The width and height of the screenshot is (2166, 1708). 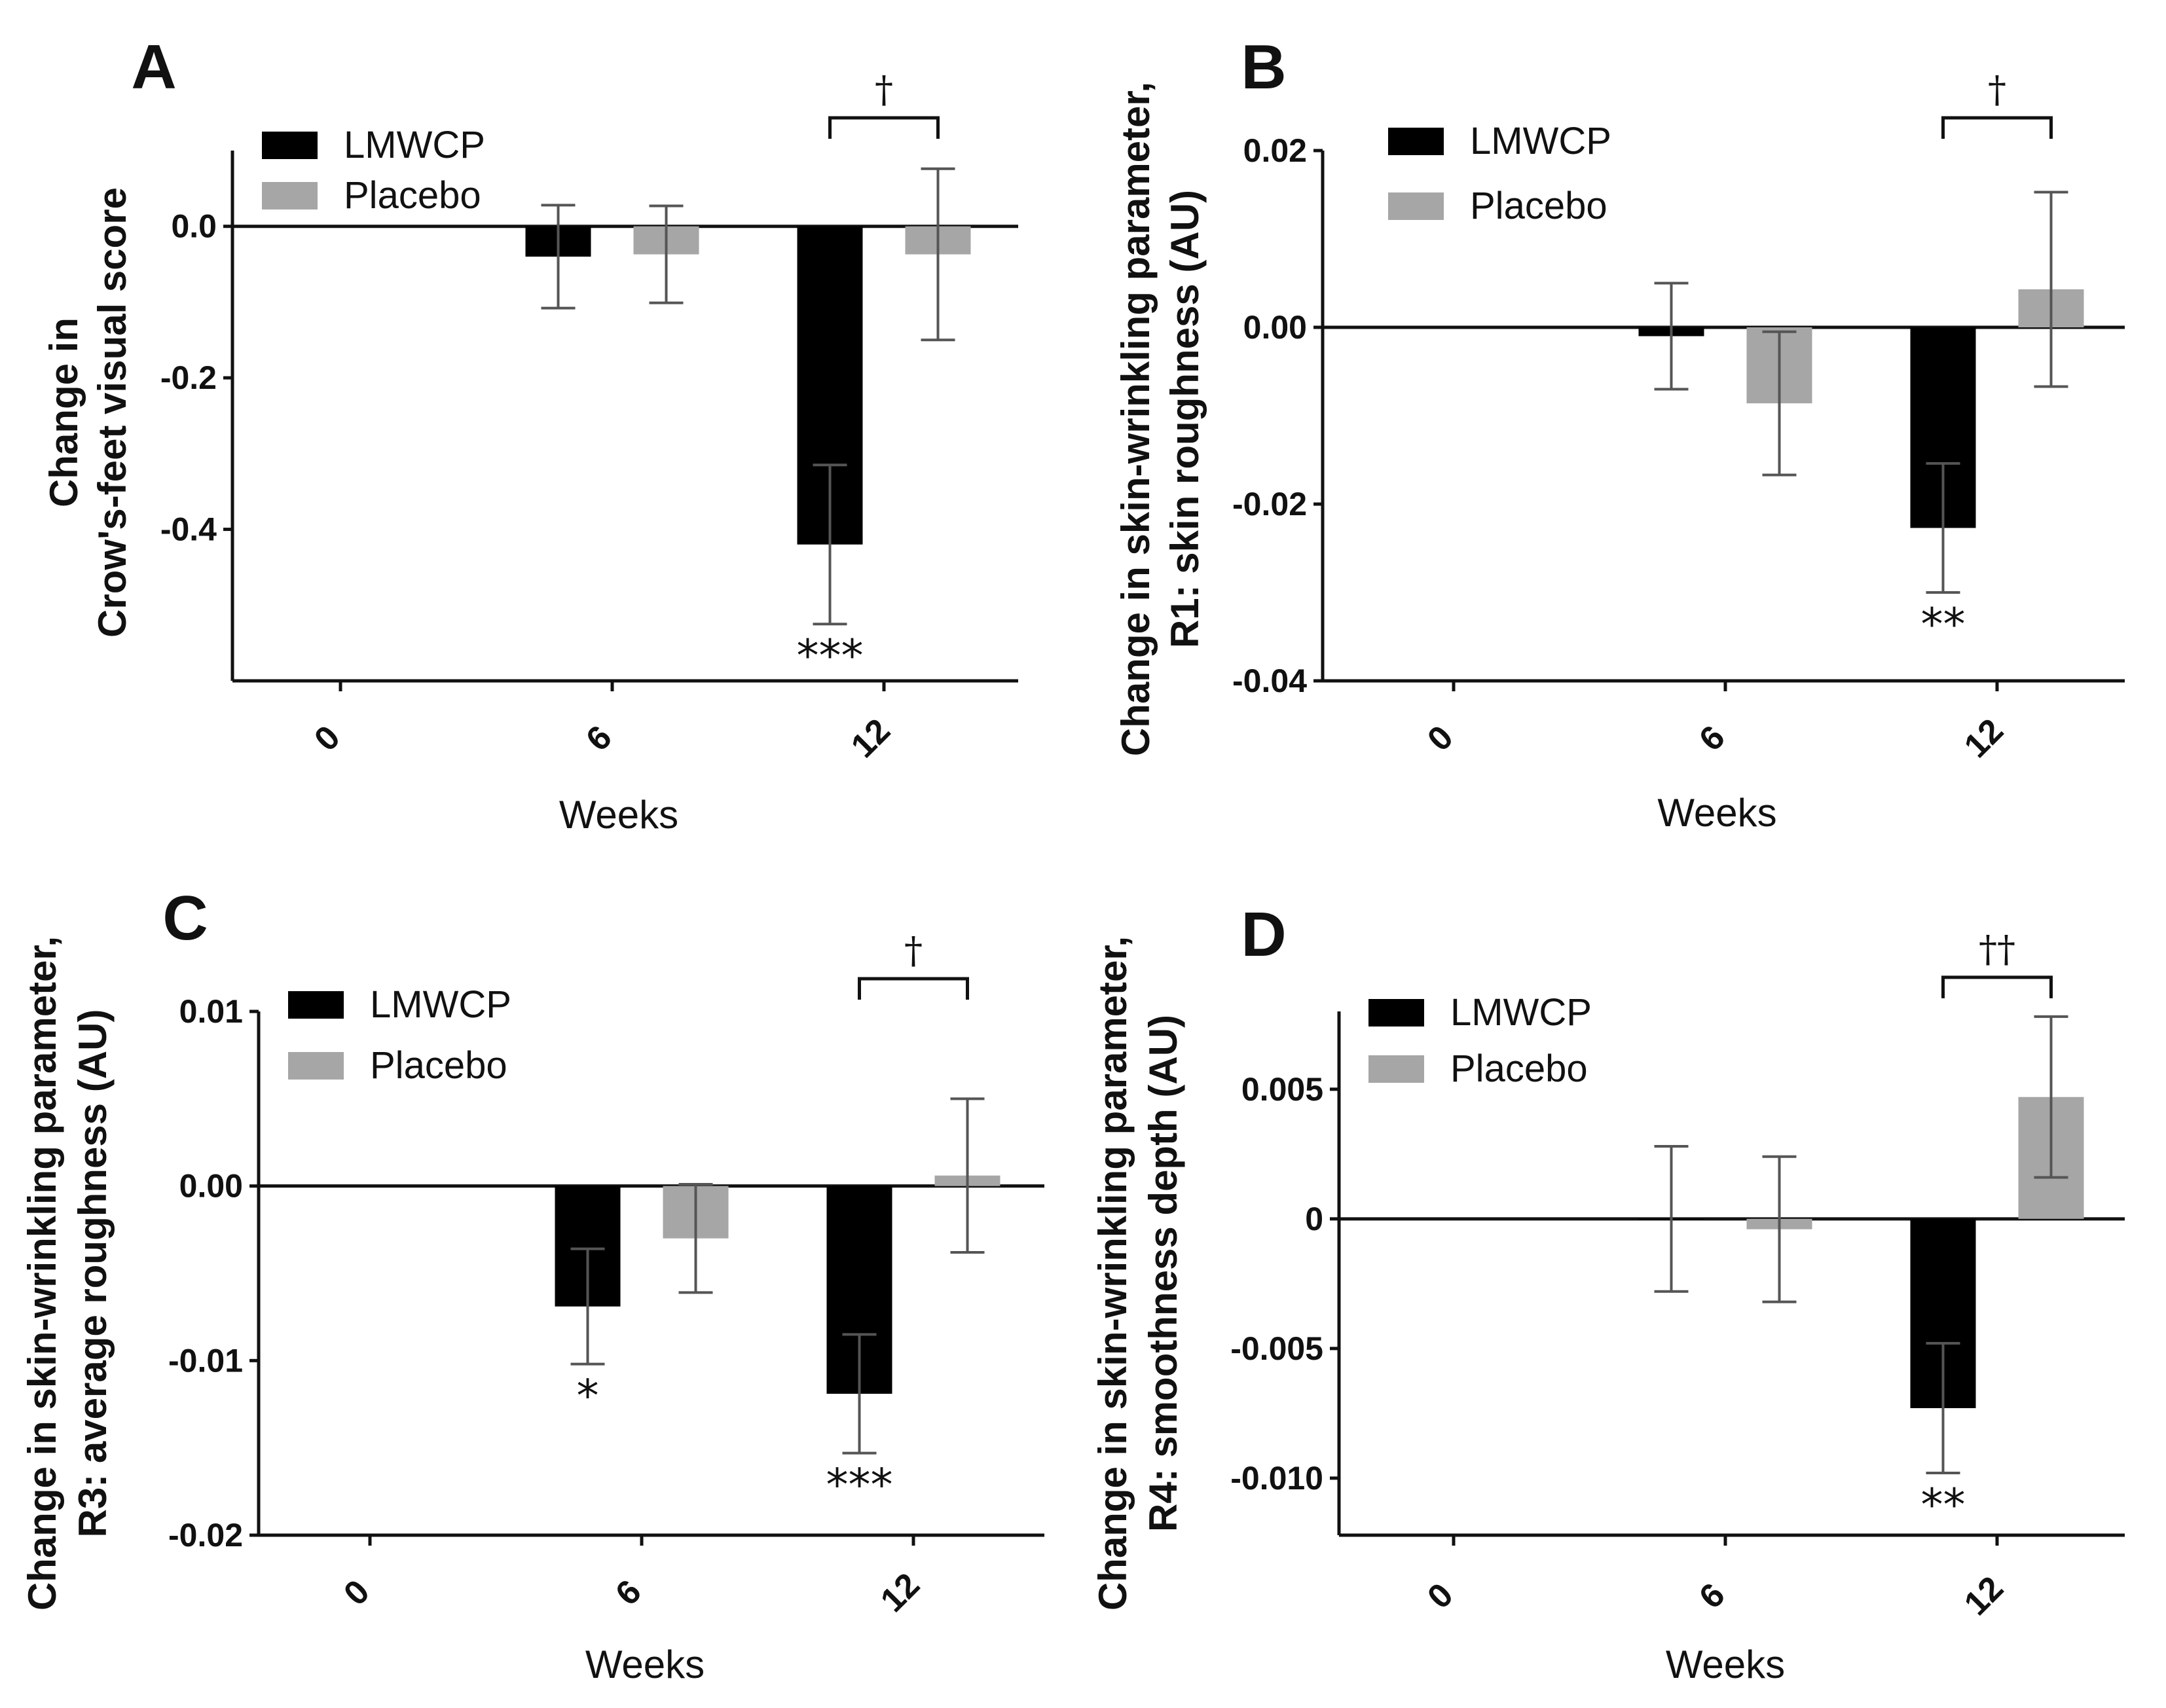 I want to click on y-tick-label: 0.02, so click(x=1275, y=150).